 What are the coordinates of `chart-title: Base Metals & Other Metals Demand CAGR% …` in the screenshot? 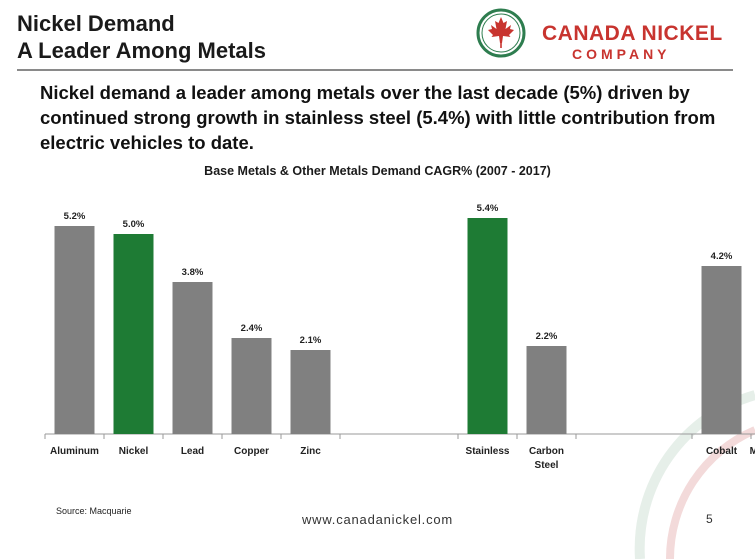 It's located at (377, 171).